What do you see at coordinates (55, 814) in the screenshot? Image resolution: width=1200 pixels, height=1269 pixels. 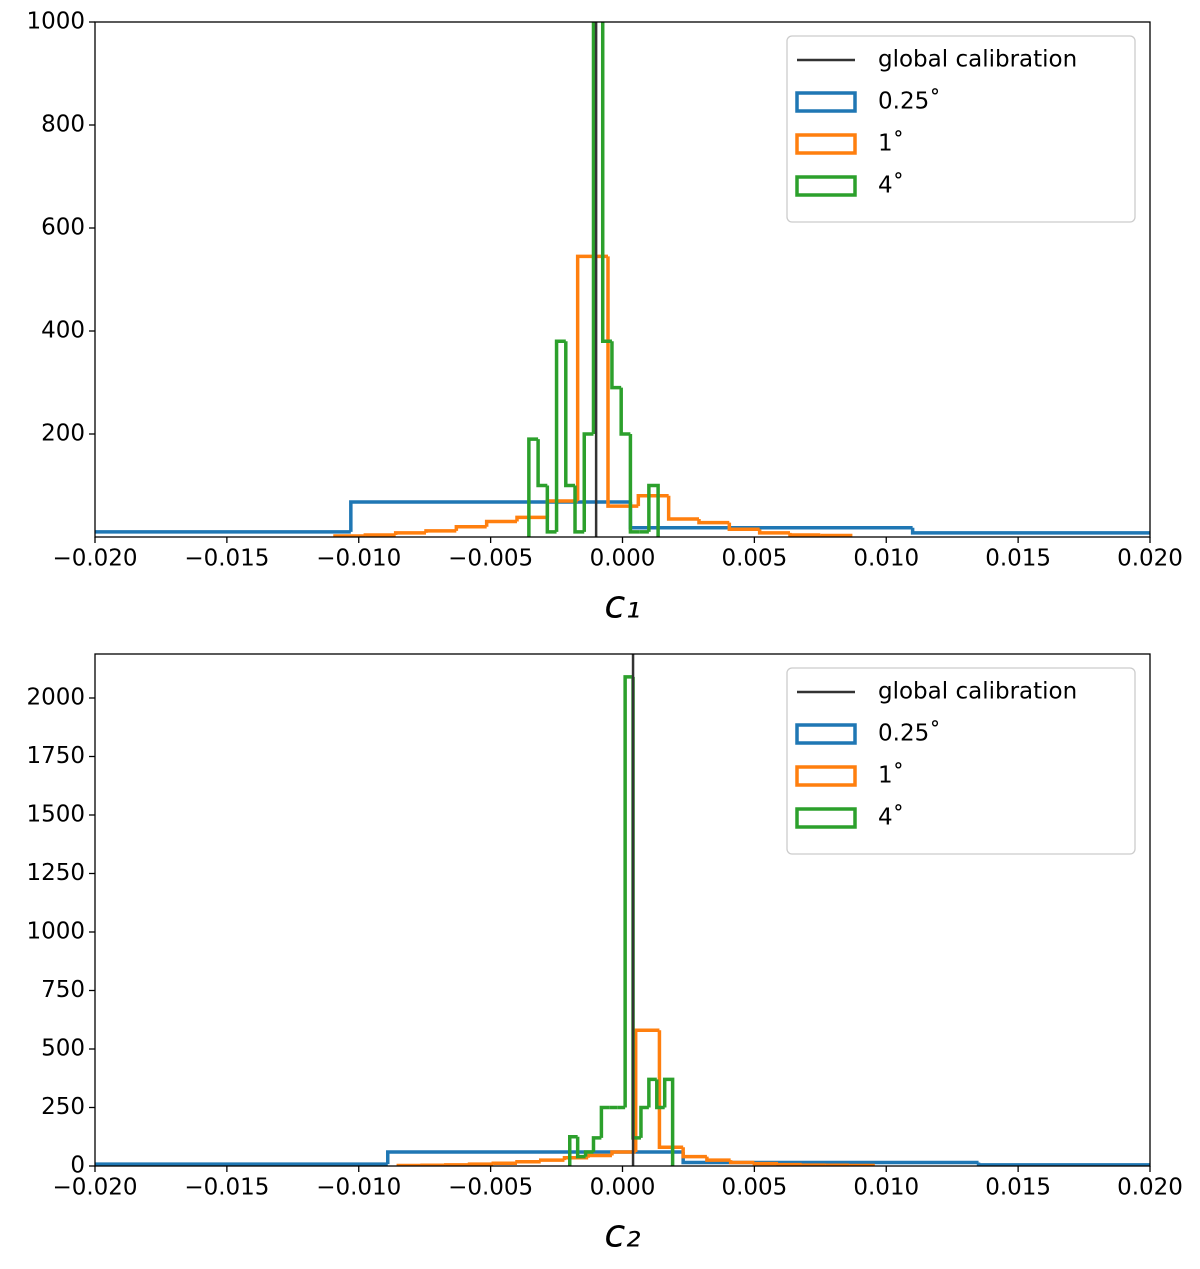 I see `y-tick-label: 1500` at bounding box center [55, 814].